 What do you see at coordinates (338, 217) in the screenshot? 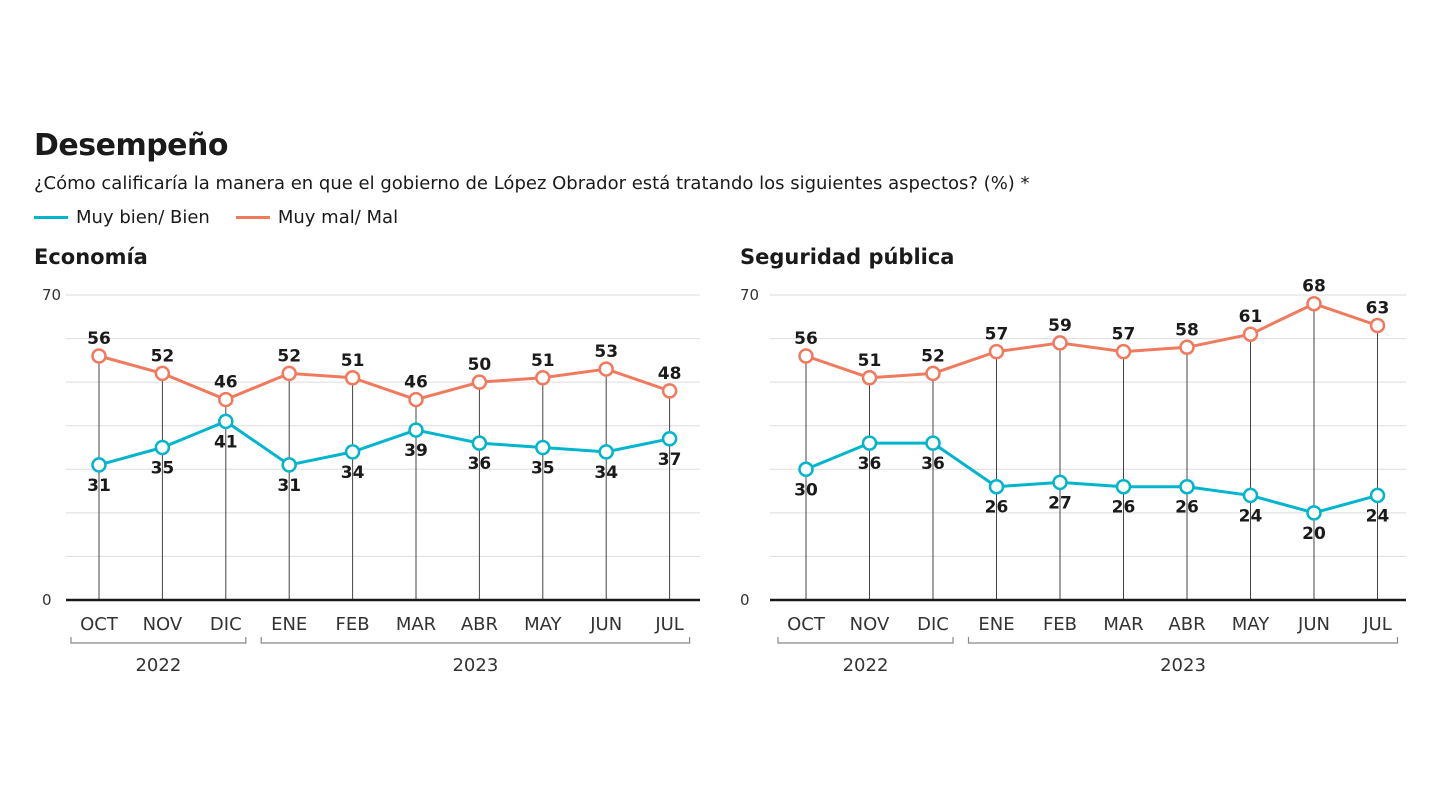
I see `legend-label-bad: Muy mal/ Mal` at bounding box center [338, 217].